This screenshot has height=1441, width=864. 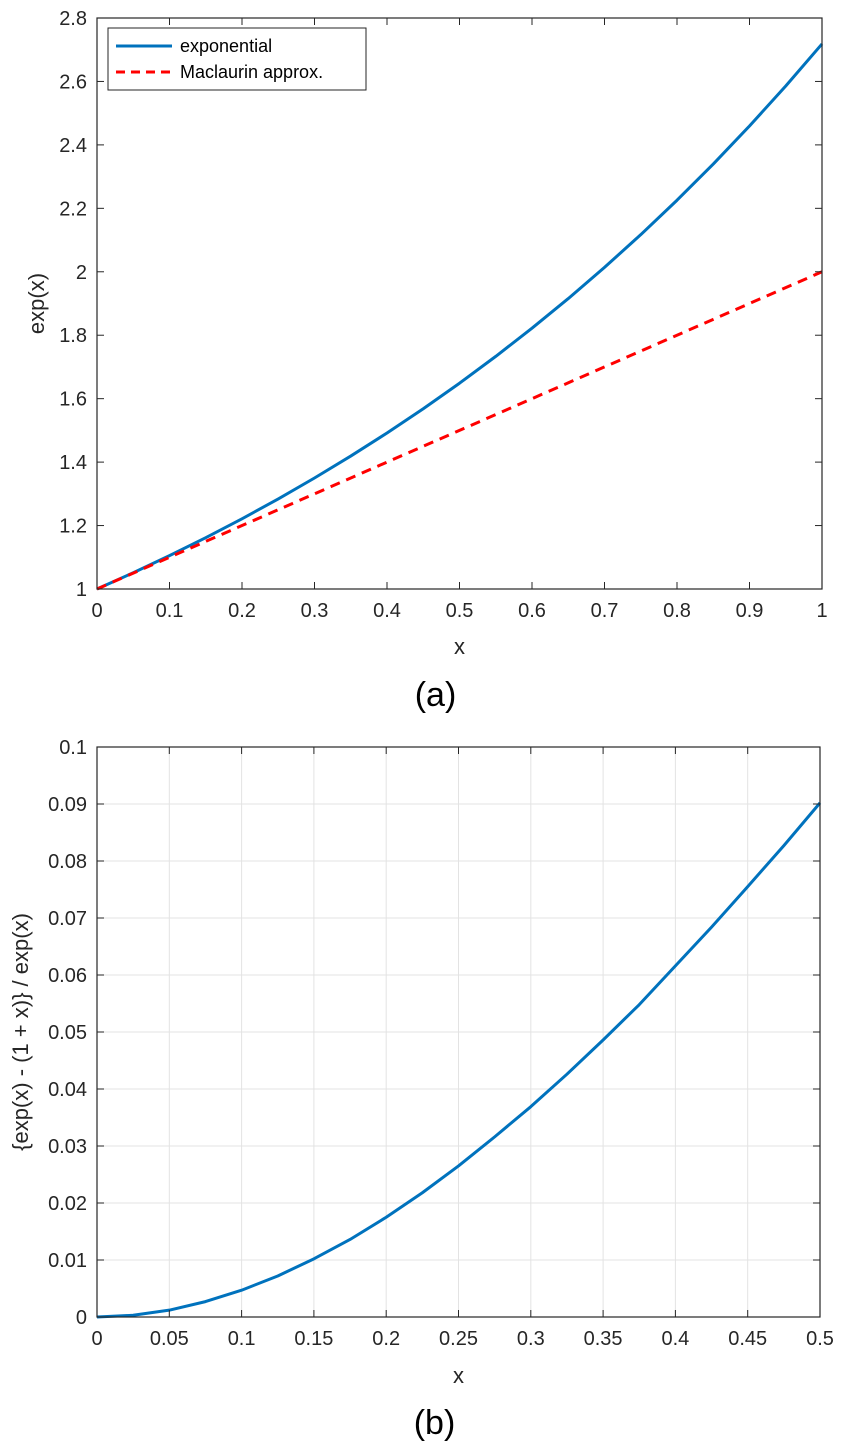 What do you see at coordinates (459, 646) in the screenshot?
I see `chart-a-x-axis-label: x` at bounding box center [459, 646].